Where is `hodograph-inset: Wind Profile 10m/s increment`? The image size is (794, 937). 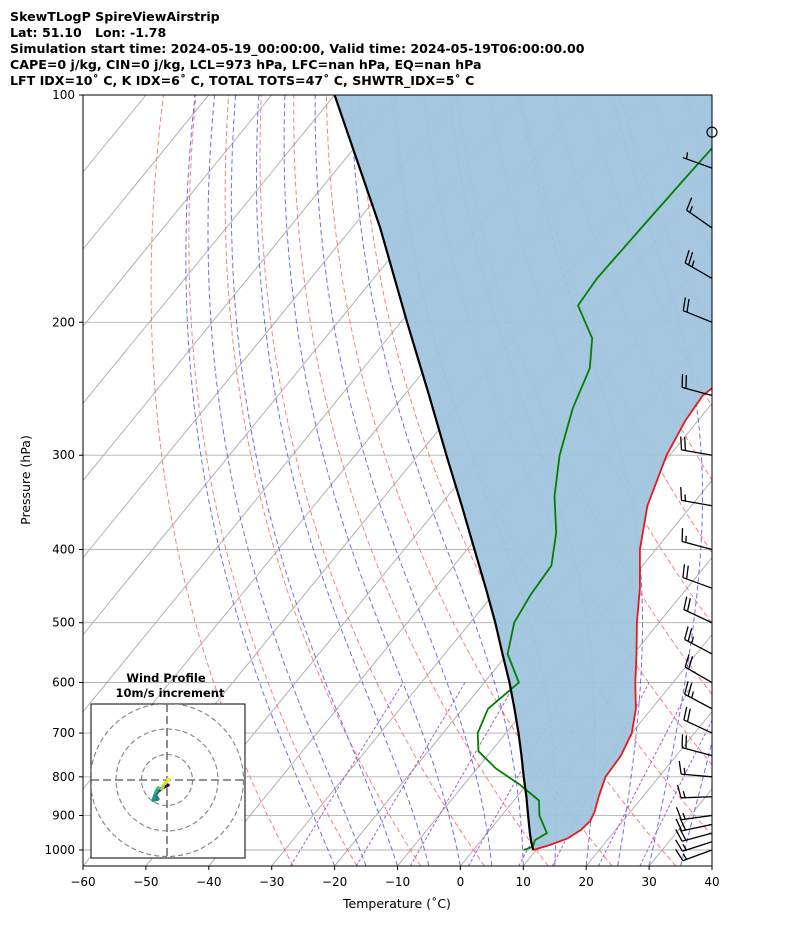
hodograph-inset: Wind Profile 10m/s increment is located at coordinates (168, 765).